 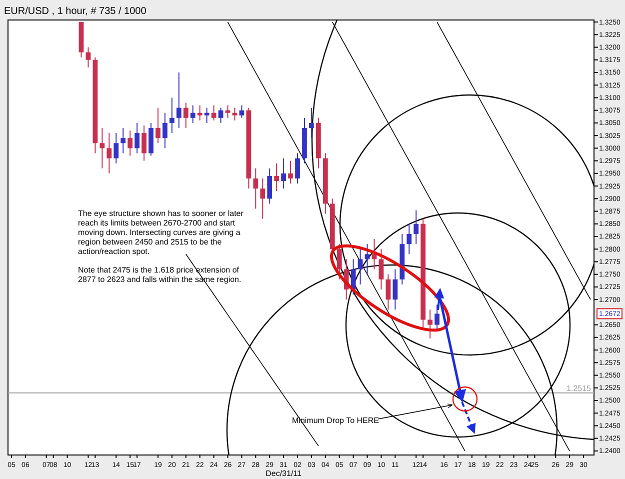 I want to click on annotation: The eye structure shown has to sooner or later reach its limits between 2670-2700 and start moving down. Intersecting curves are giving a region between 2450 and 2515 to be the action/reaction spot., so click(x=161, y=232).